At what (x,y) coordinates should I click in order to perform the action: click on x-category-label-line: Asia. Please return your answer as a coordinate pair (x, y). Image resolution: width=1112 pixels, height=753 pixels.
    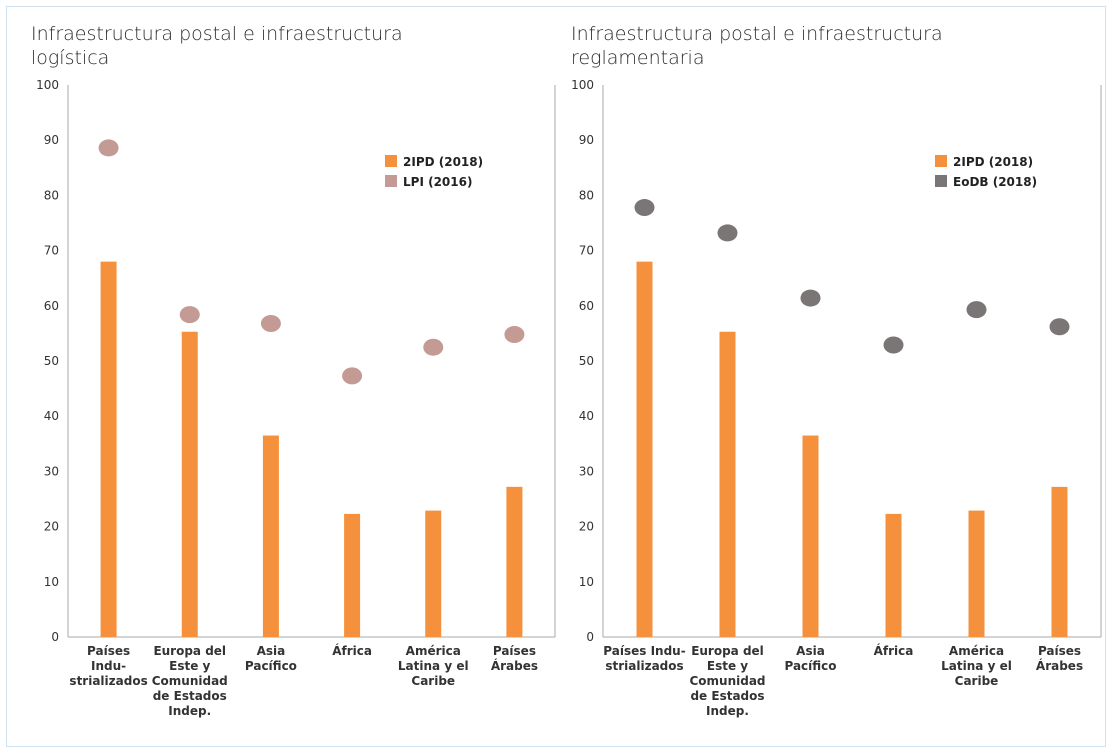
    Looking at the image, I should click on (810, 651).